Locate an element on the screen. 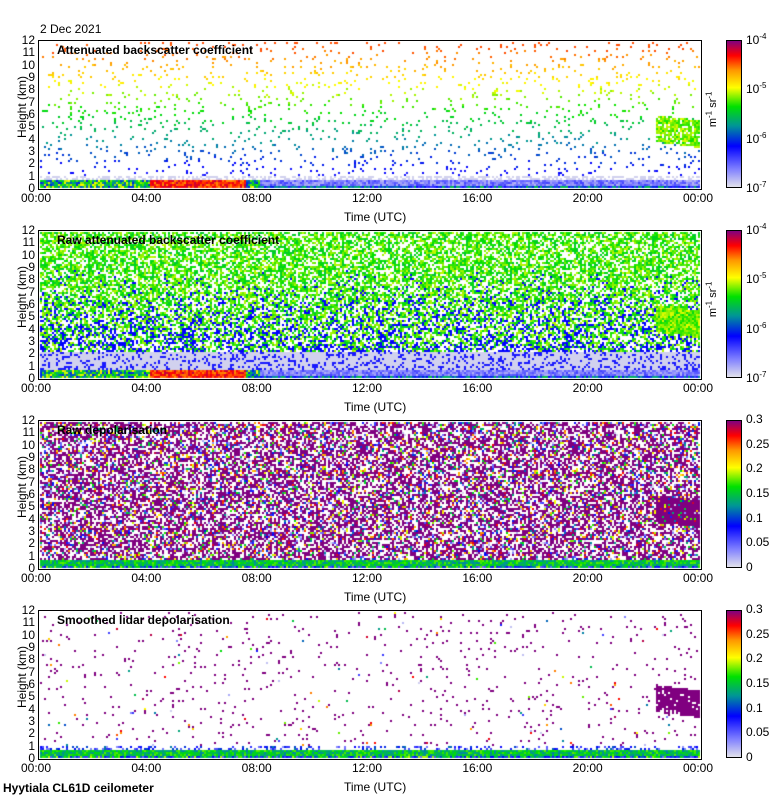  colorbar-tick-label: 0.3 is located at coordinates (754, 609).